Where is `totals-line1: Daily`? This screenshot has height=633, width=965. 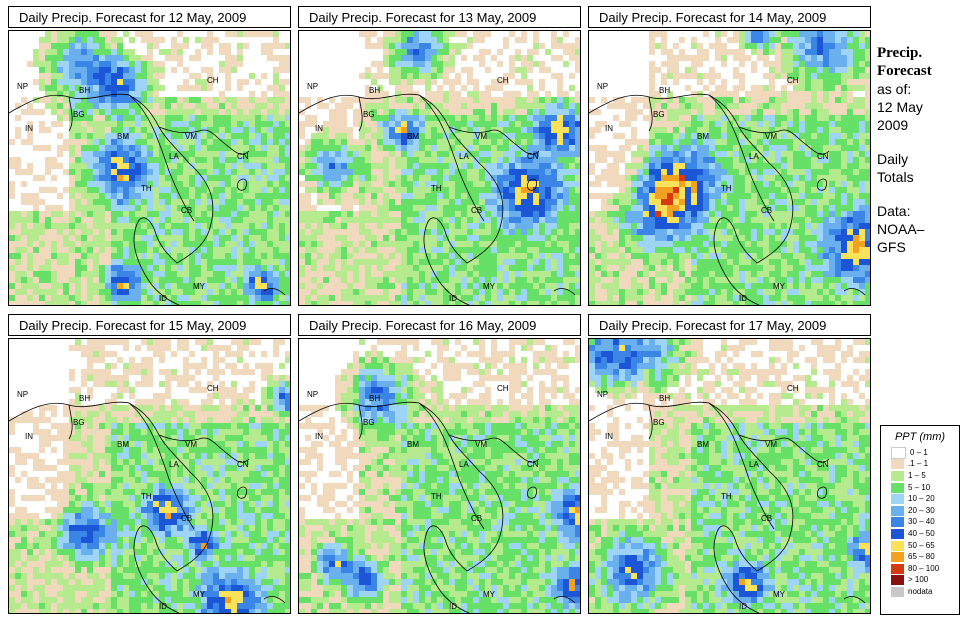 totals-line1: Daily is located at coordinates (893, 159).